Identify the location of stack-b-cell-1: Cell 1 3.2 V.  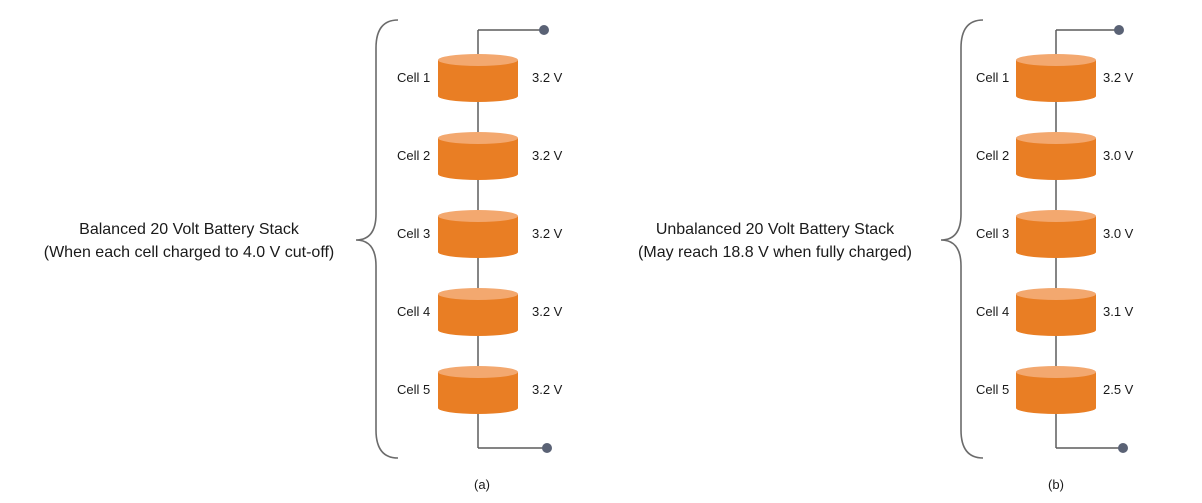
(1055, 78).